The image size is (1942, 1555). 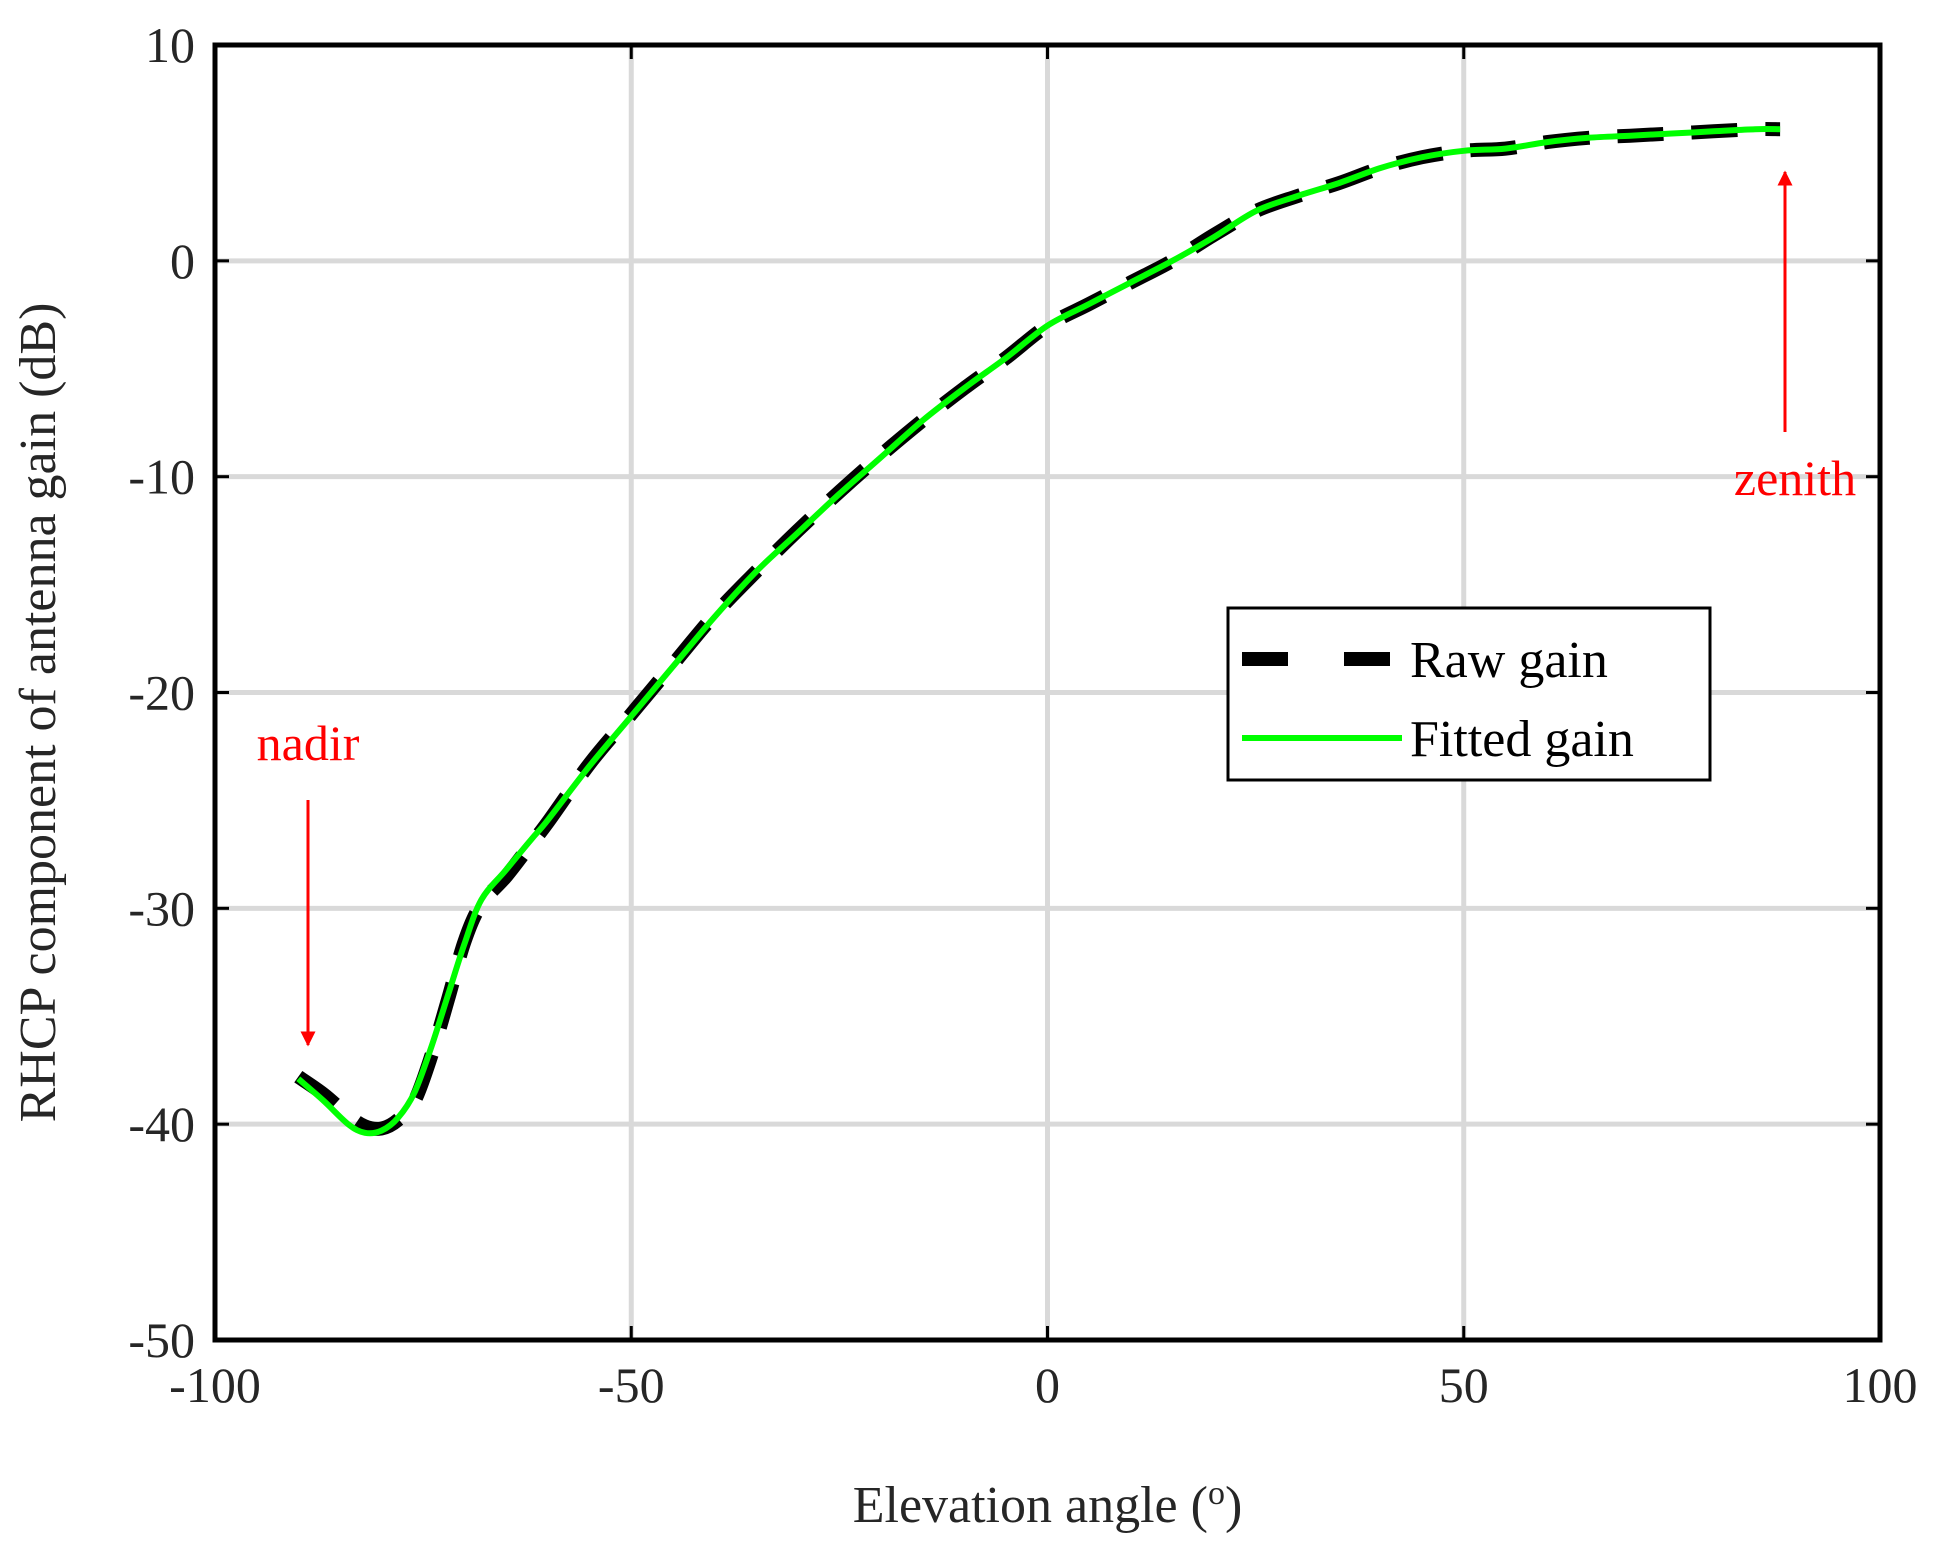 What do you see at coordinates (161, 1340) in the screenshot?
I see `y-tick-label: -50` at bounding box center [161, 1340].